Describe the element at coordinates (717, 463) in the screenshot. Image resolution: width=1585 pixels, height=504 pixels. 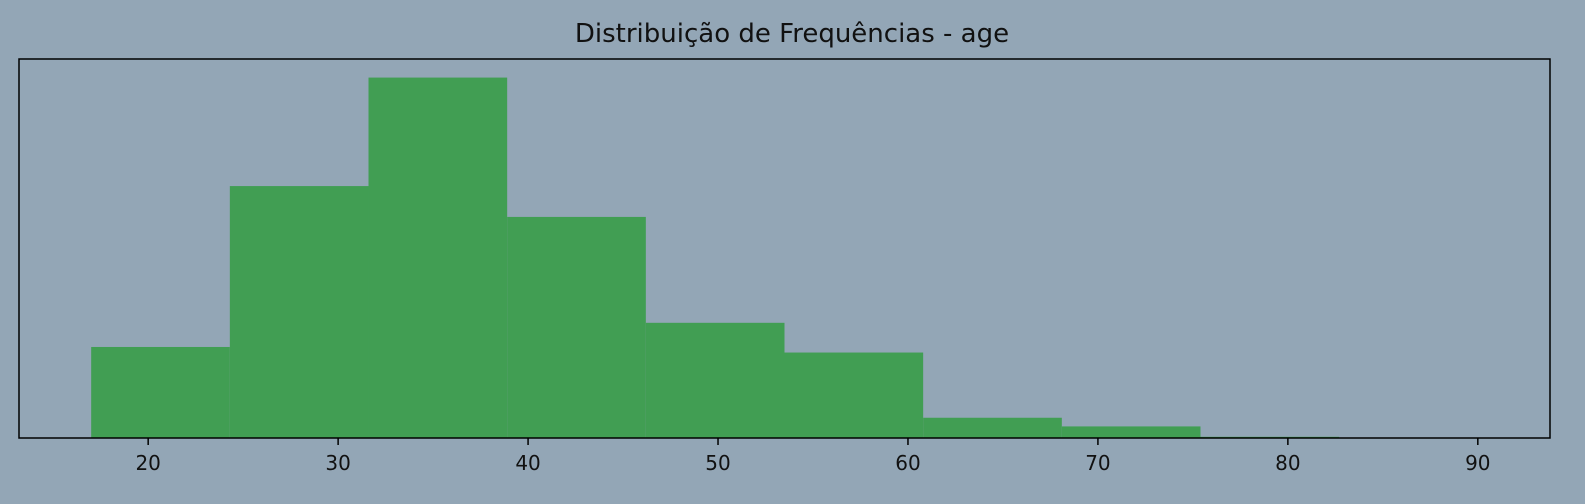
I see `x-tick-label: 50` at that location.